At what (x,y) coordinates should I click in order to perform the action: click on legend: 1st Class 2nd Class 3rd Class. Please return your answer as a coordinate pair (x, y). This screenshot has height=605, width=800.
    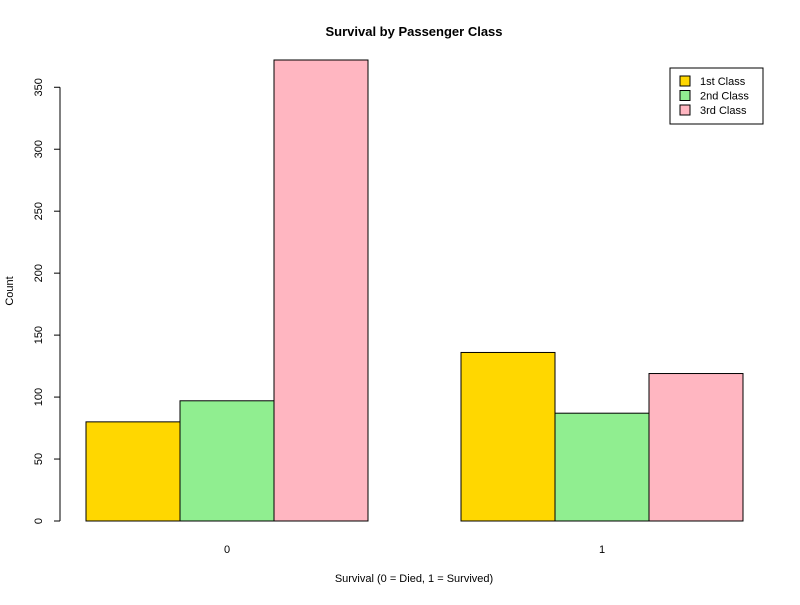
    Looking at the image, I should click on (716, 96).